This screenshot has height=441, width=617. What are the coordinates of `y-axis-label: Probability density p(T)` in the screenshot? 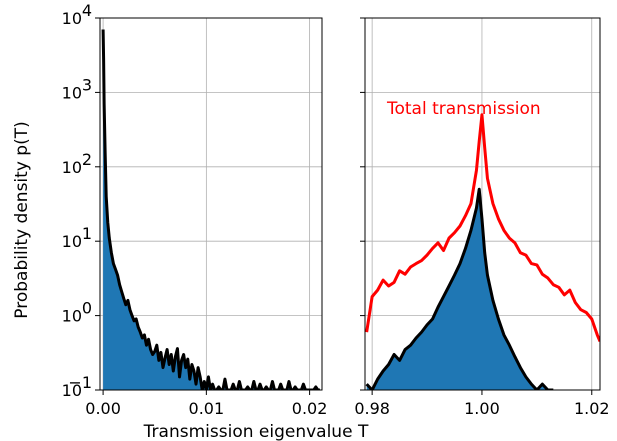 It's located at (22, 219).